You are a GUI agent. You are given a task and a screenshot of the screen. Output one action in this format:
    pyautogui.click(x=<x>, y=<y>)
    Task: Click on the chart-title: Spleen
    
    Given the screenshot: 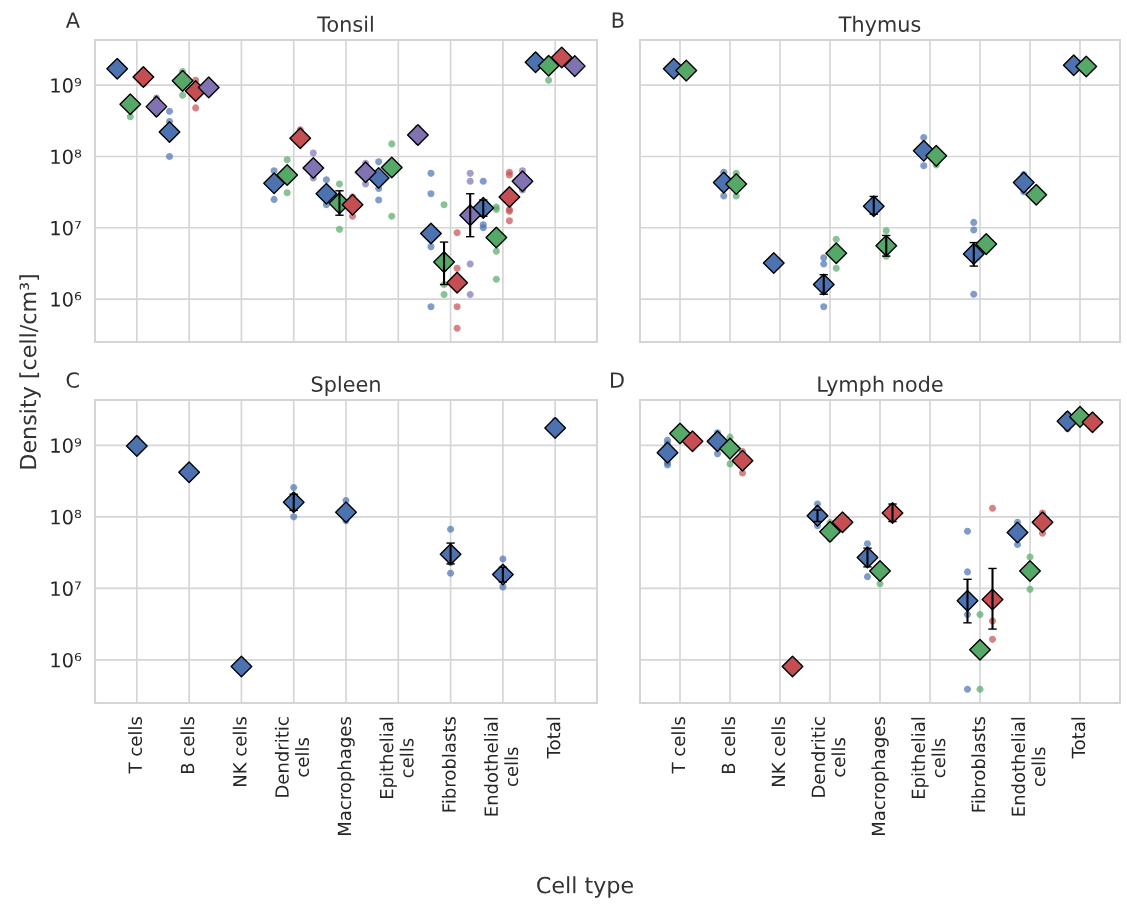 What is the action you would take?
    pyautogui.click(x=345, y=385)
    